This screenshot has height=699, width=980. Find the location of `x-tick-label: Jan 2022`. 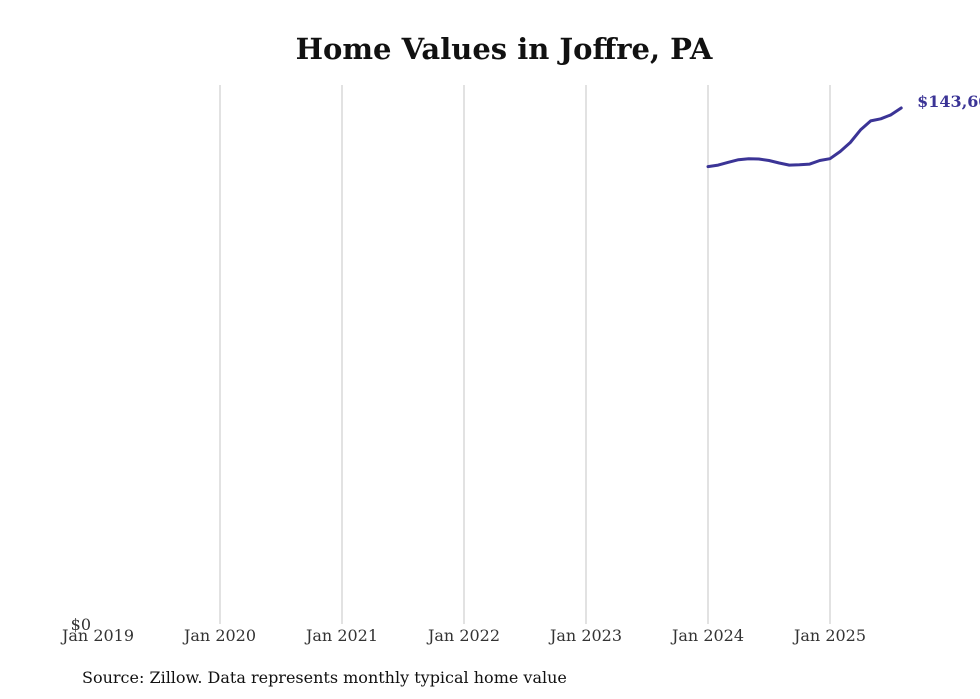

x-tick-label: Jan 2022 is located at coordinates (463, 635).